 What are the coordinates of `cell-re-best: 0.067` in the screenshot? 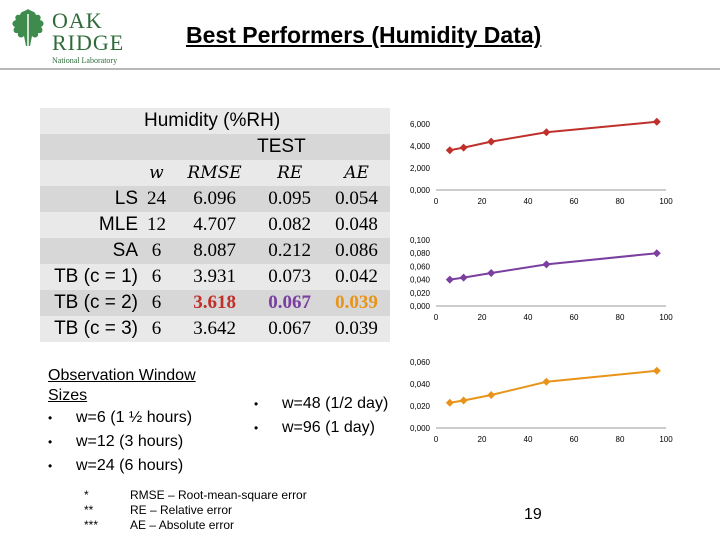 It's located at (290, 303).